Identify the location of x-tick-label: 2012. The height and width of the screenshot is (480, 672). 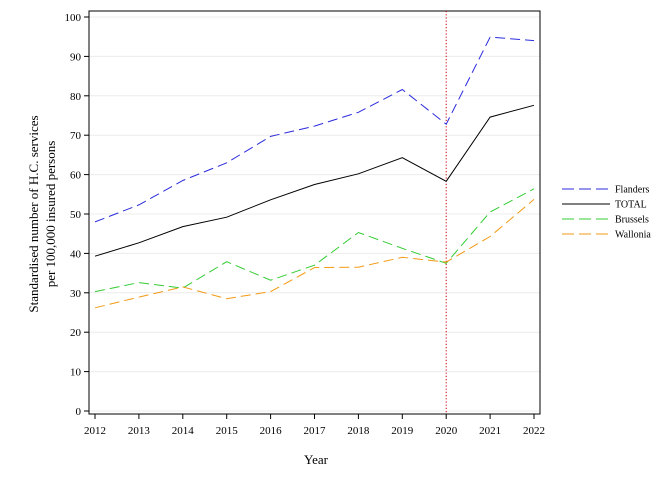
(95, 431).